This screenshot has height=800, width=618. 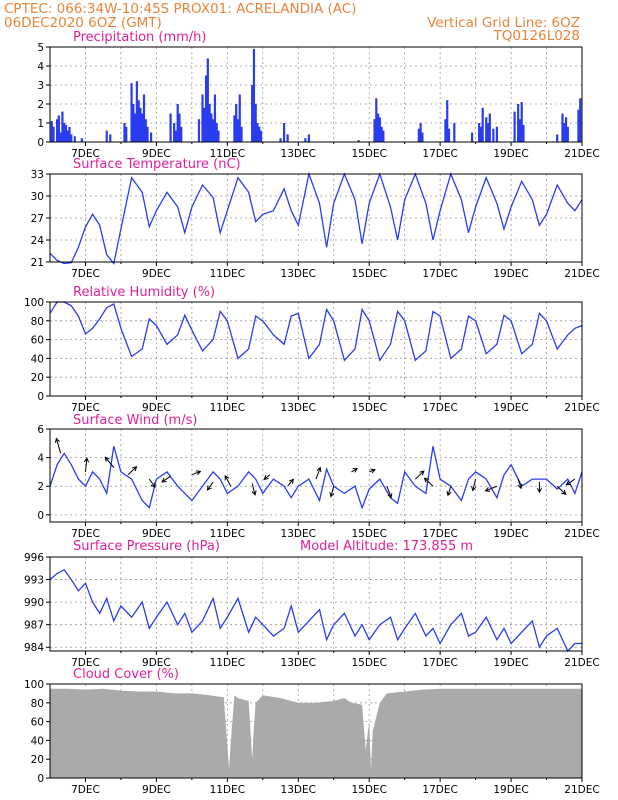 I want to click on precip-ytick-label: 0, so click(x=40, y=143).